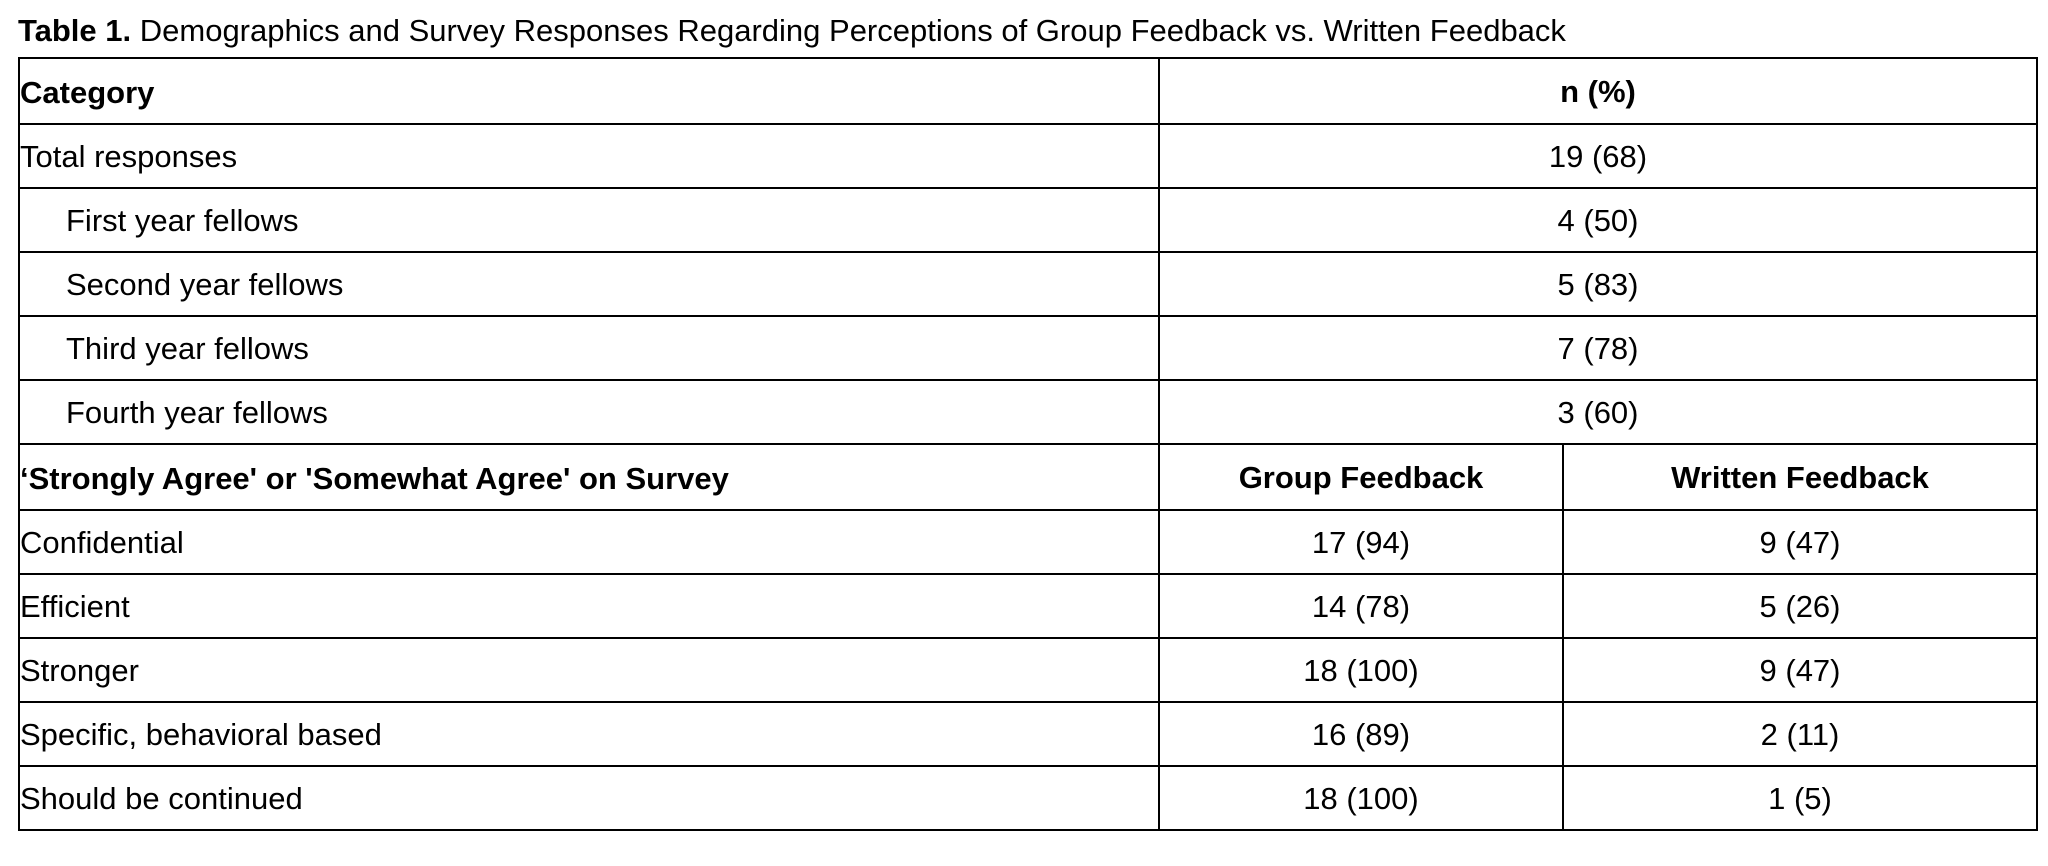 This screenshot has height=866, width=2048. Describe the element at coordinates (589, 220) in the screenshot. I see `row-label: First year fellows` at that location.